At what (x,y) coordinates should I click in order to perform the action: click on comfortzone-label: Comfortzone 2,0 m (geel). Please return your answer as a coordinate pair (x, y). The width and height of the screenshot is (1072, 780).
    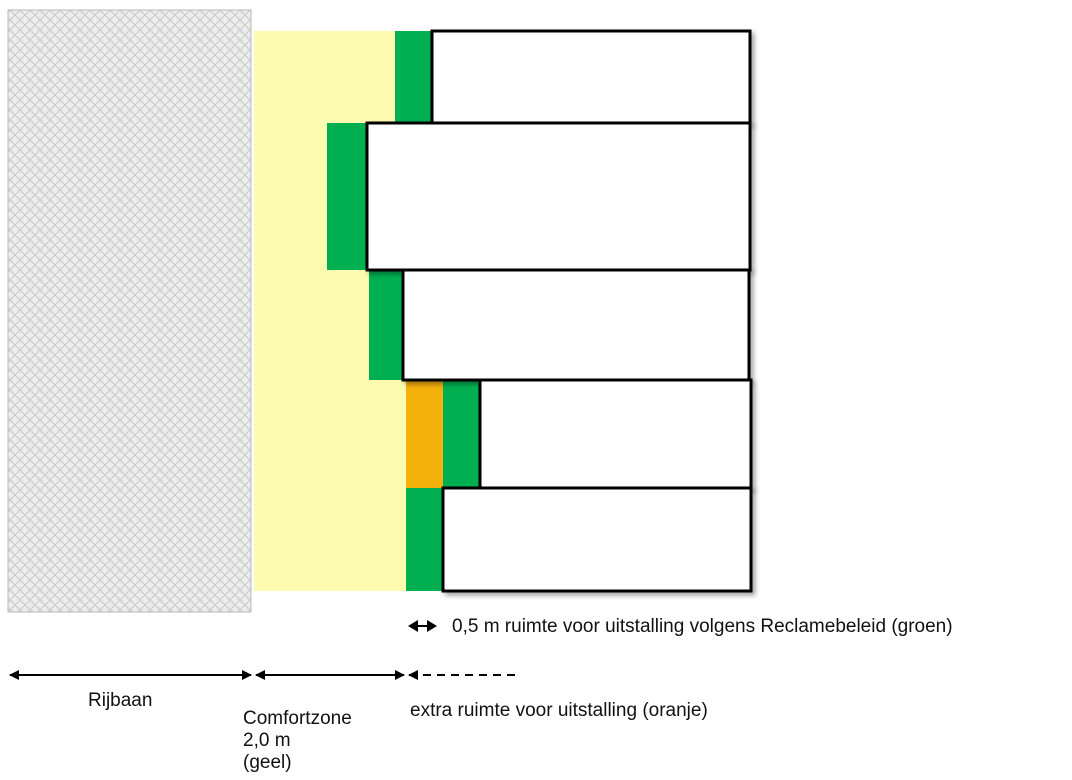
    Looking at the image, I should click on (308, 741).